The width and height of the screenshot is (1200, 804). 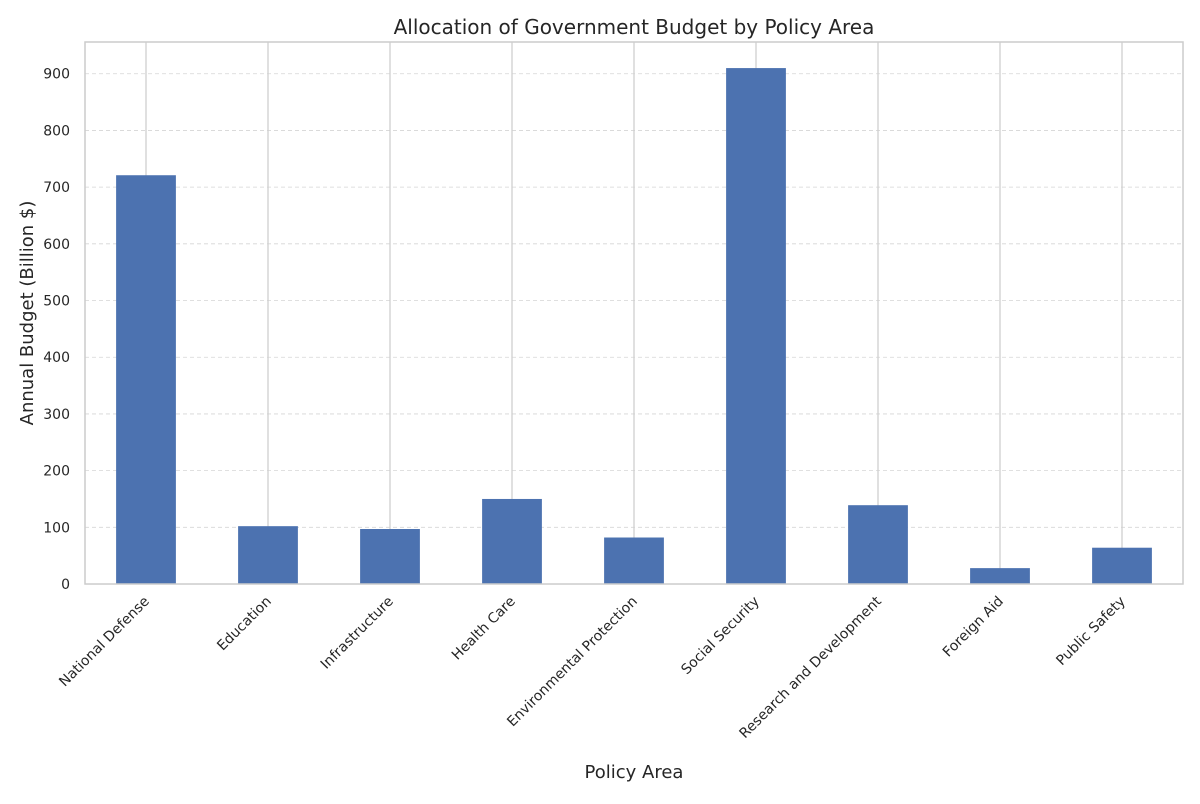 What do you see at coordinates (357, 633) in the screenshot?
I see `x-tick-label: Infrastructure` at bounding box center [357, 633].